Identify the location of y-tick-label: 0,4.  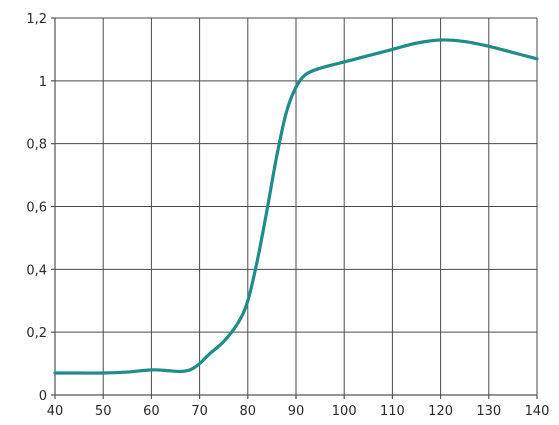
(36, 270).